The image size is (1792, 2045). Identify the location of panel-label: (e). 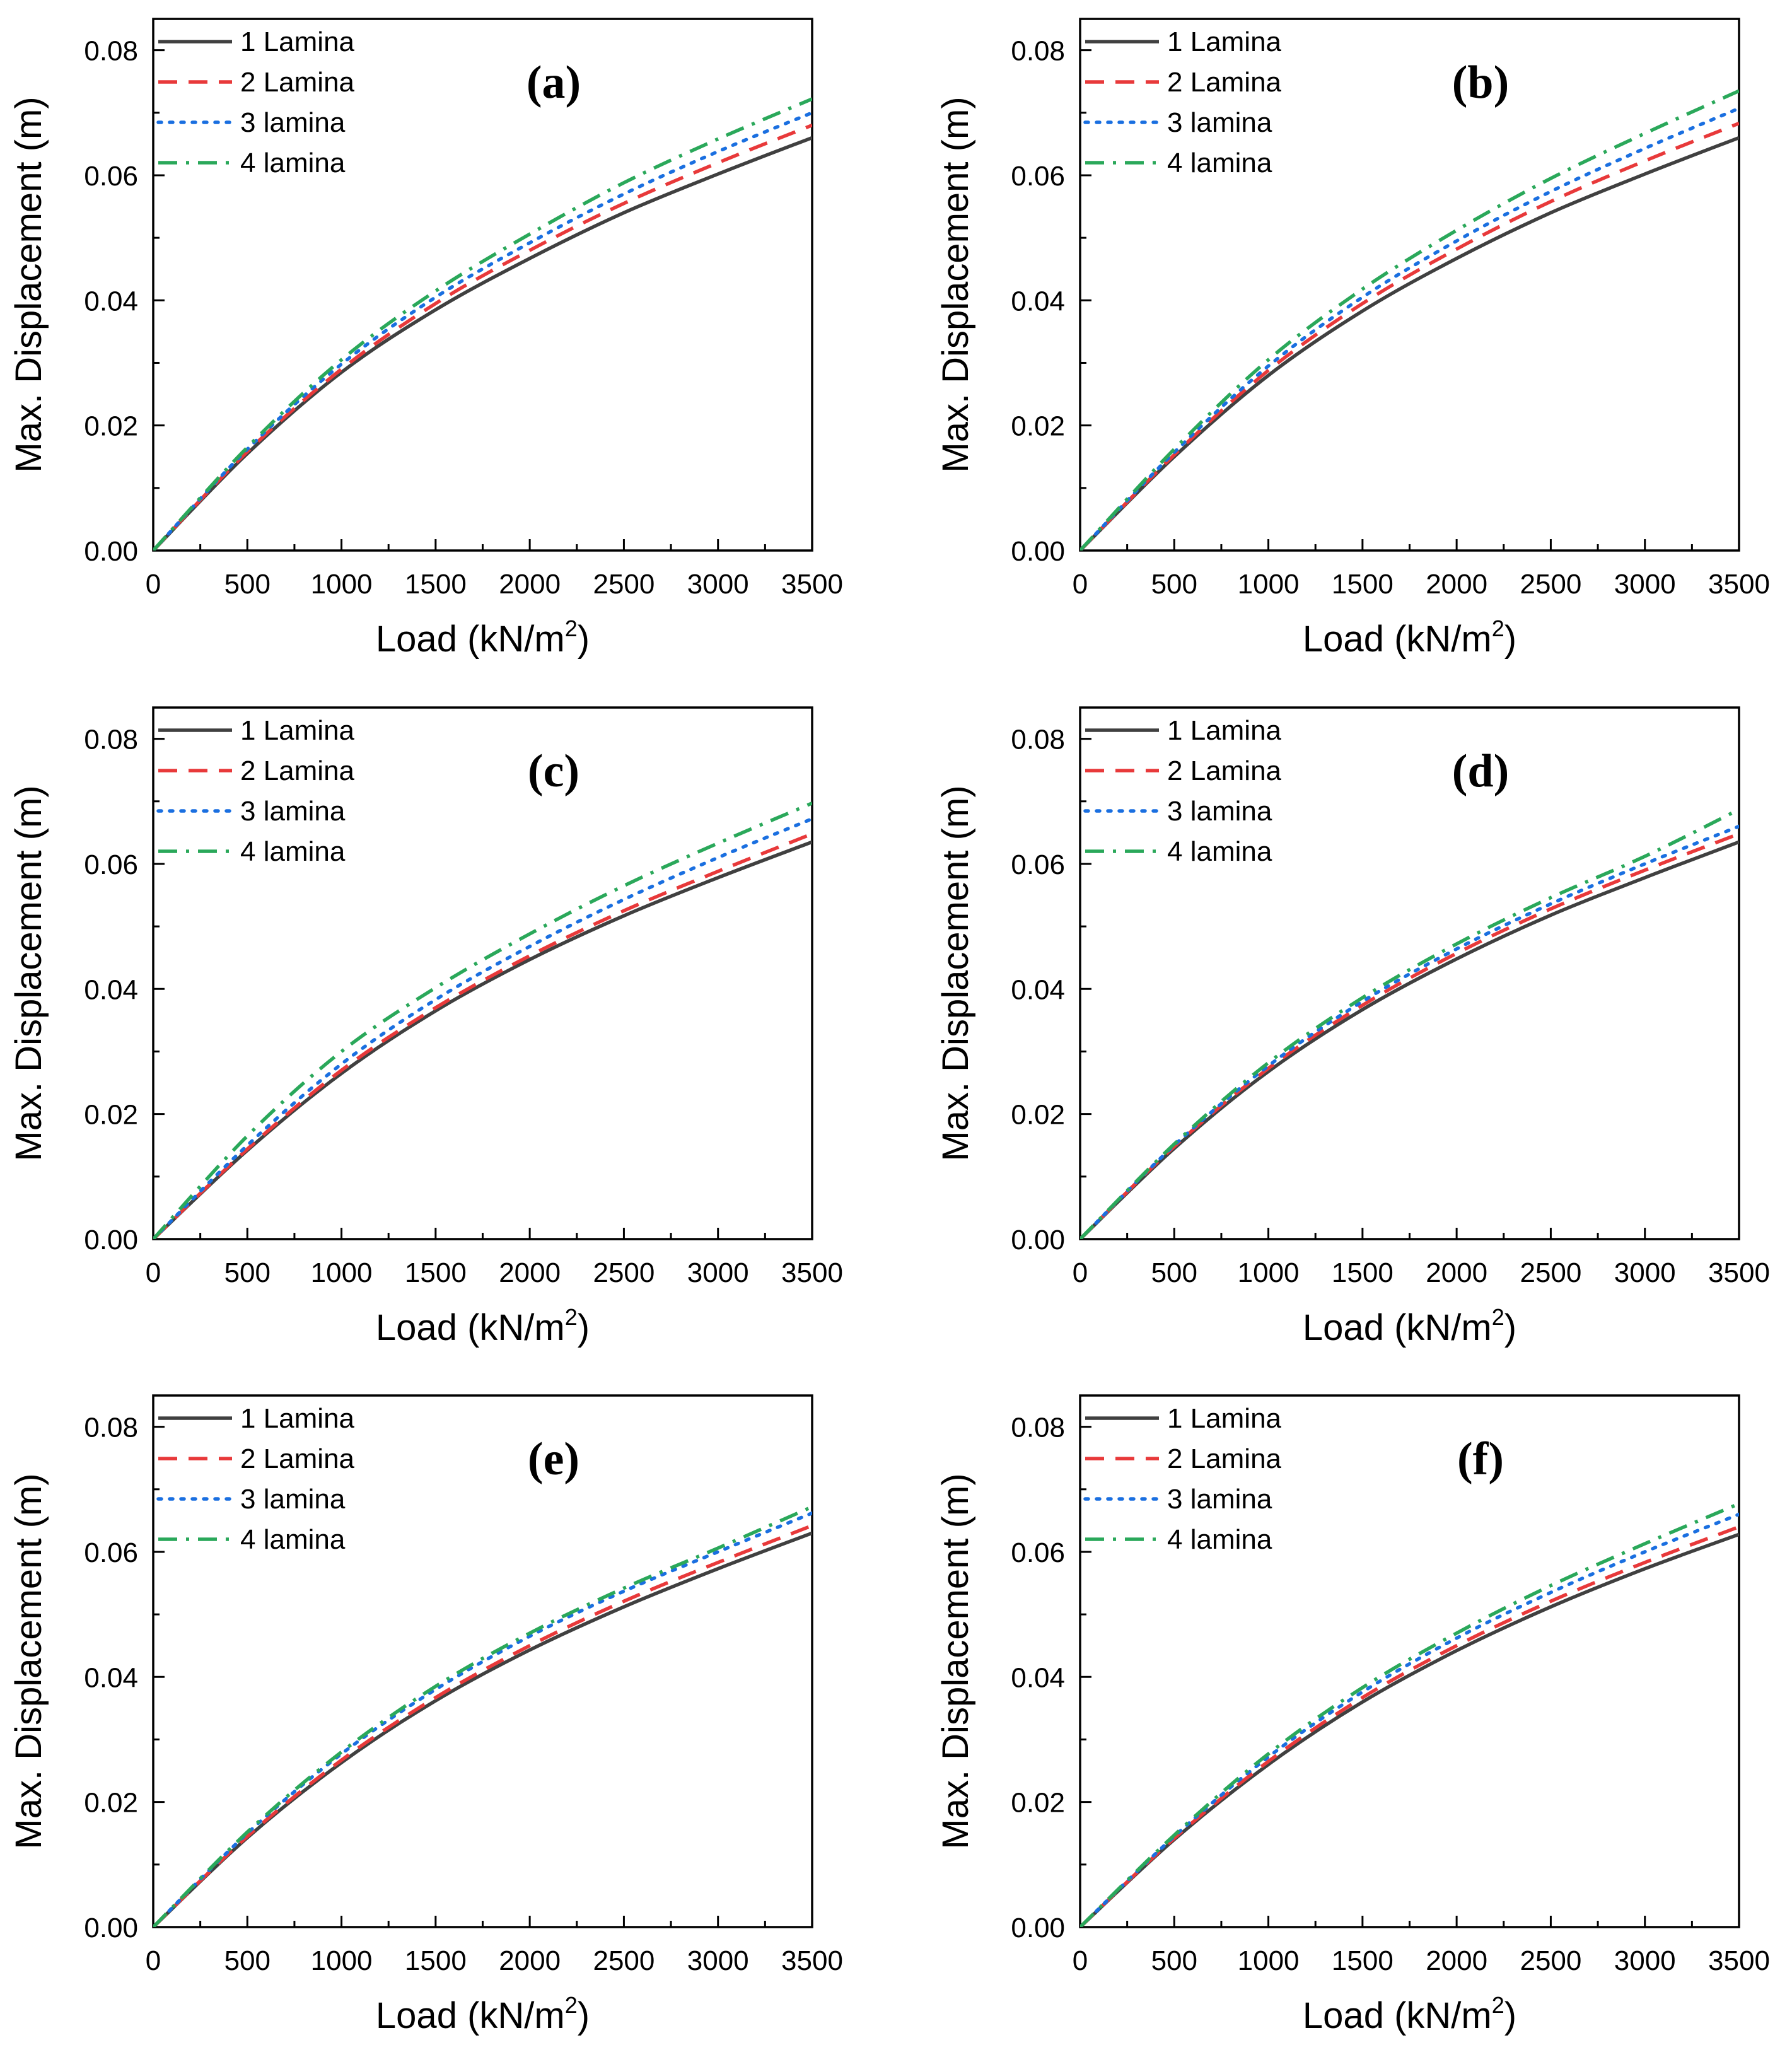
(553, 1459).